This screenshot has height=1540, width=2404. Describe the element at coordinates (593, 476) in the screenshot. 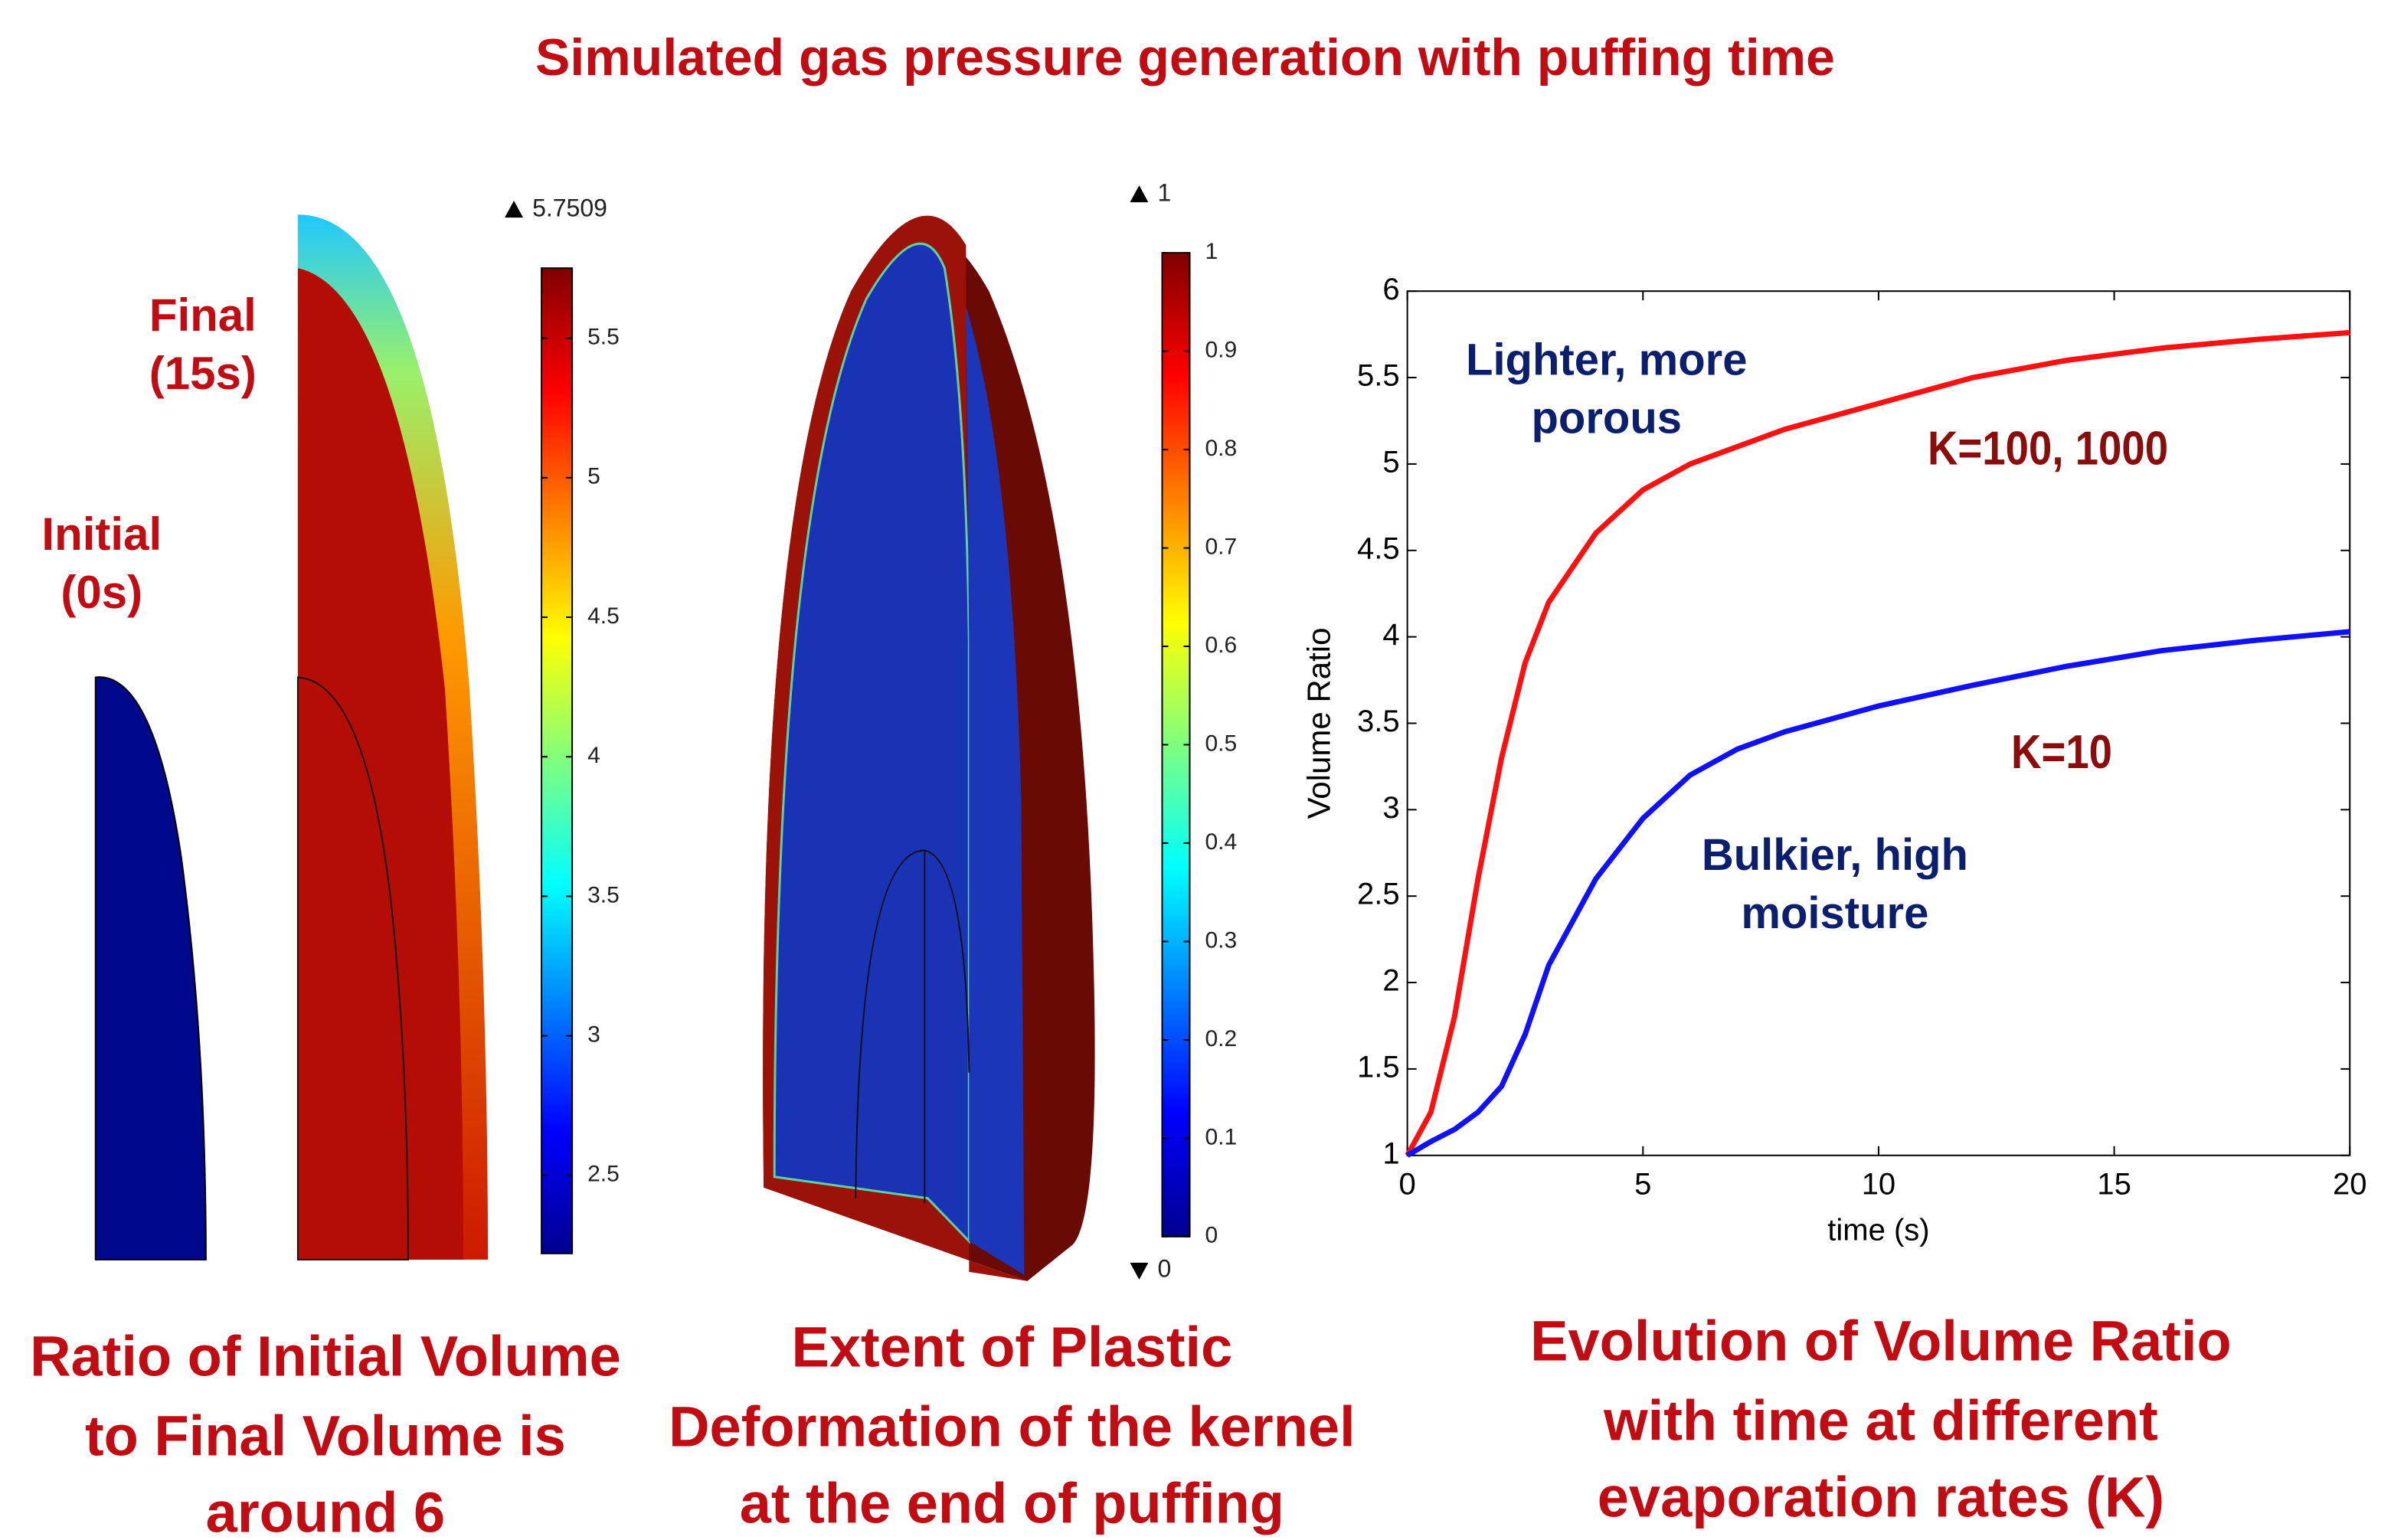

I see `colorbar-tick-label: 5` at that location.